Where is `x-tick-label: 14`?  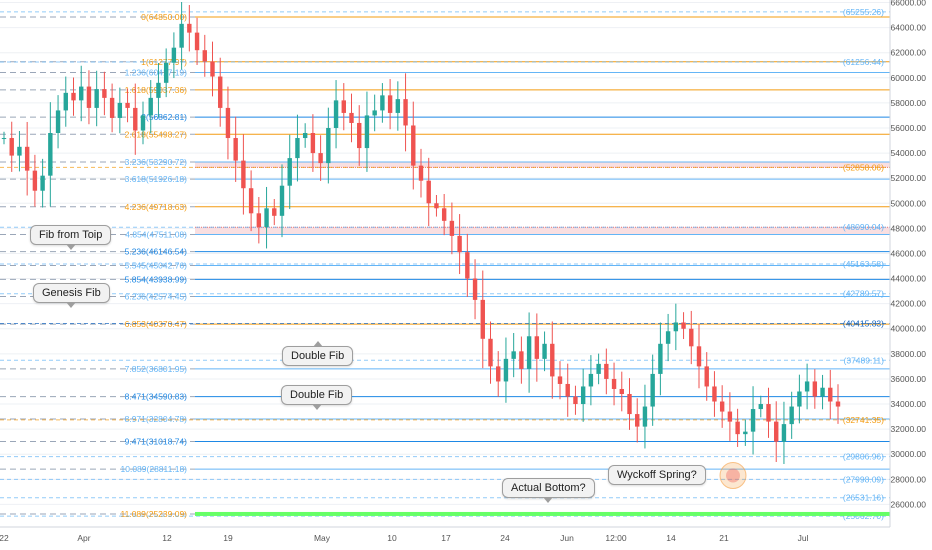
x-tick-label: 14 is located at coordinates (671, 538).